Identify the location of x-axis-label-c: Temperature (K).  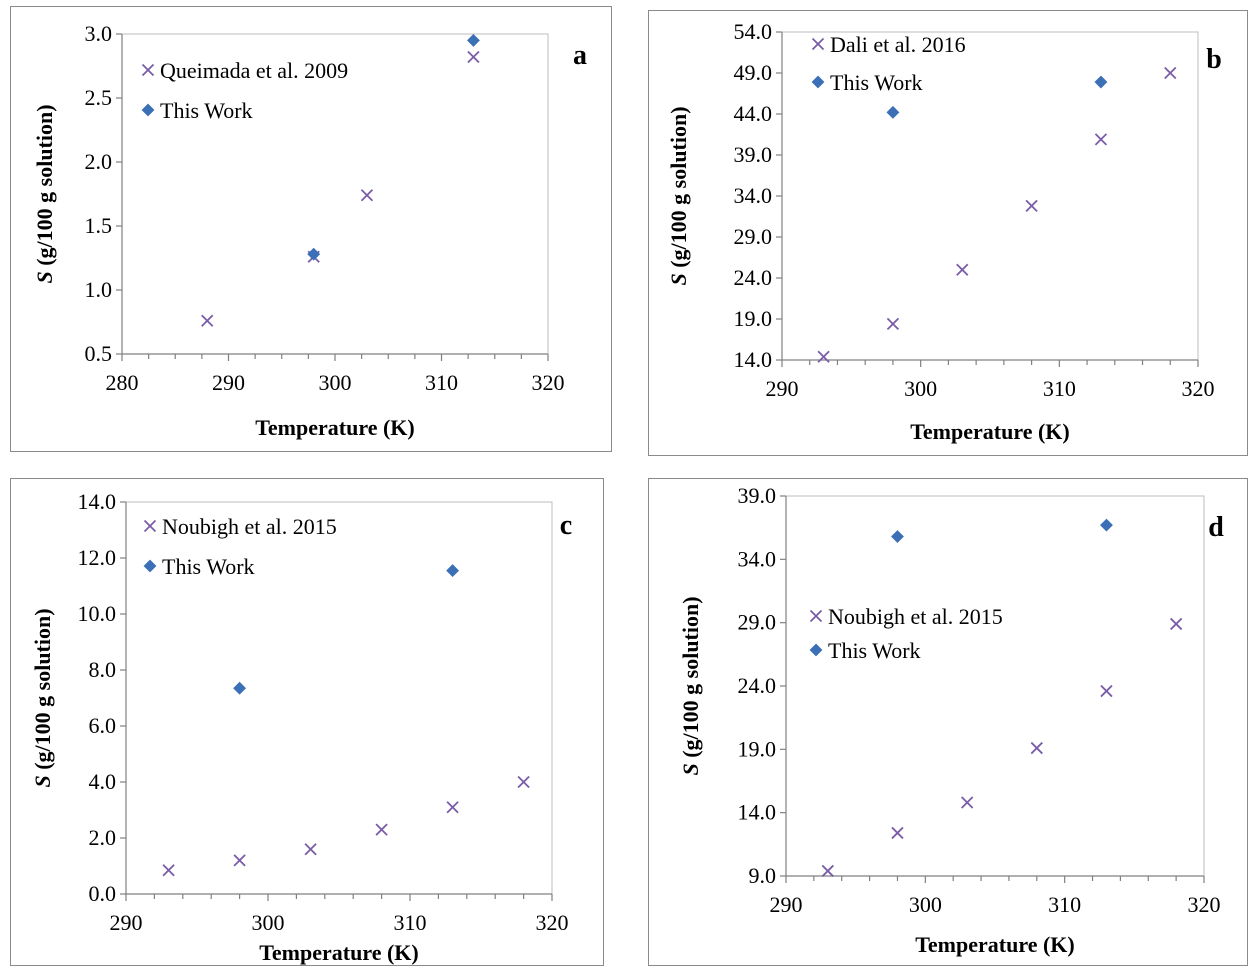
(338, 952).